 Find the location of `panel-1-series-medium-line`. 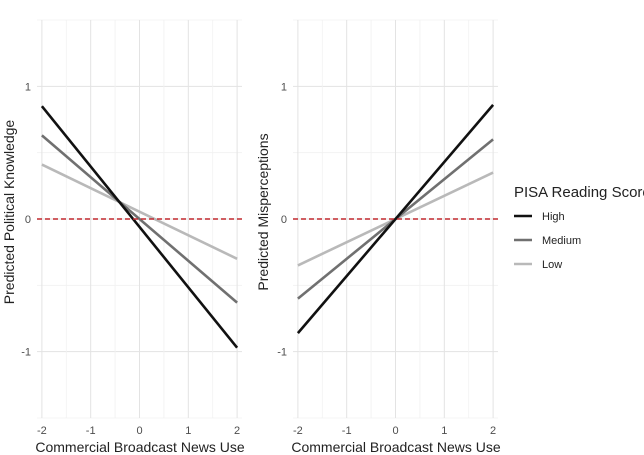

panel-1-series-medium-line is located at coordinates (139, 219).